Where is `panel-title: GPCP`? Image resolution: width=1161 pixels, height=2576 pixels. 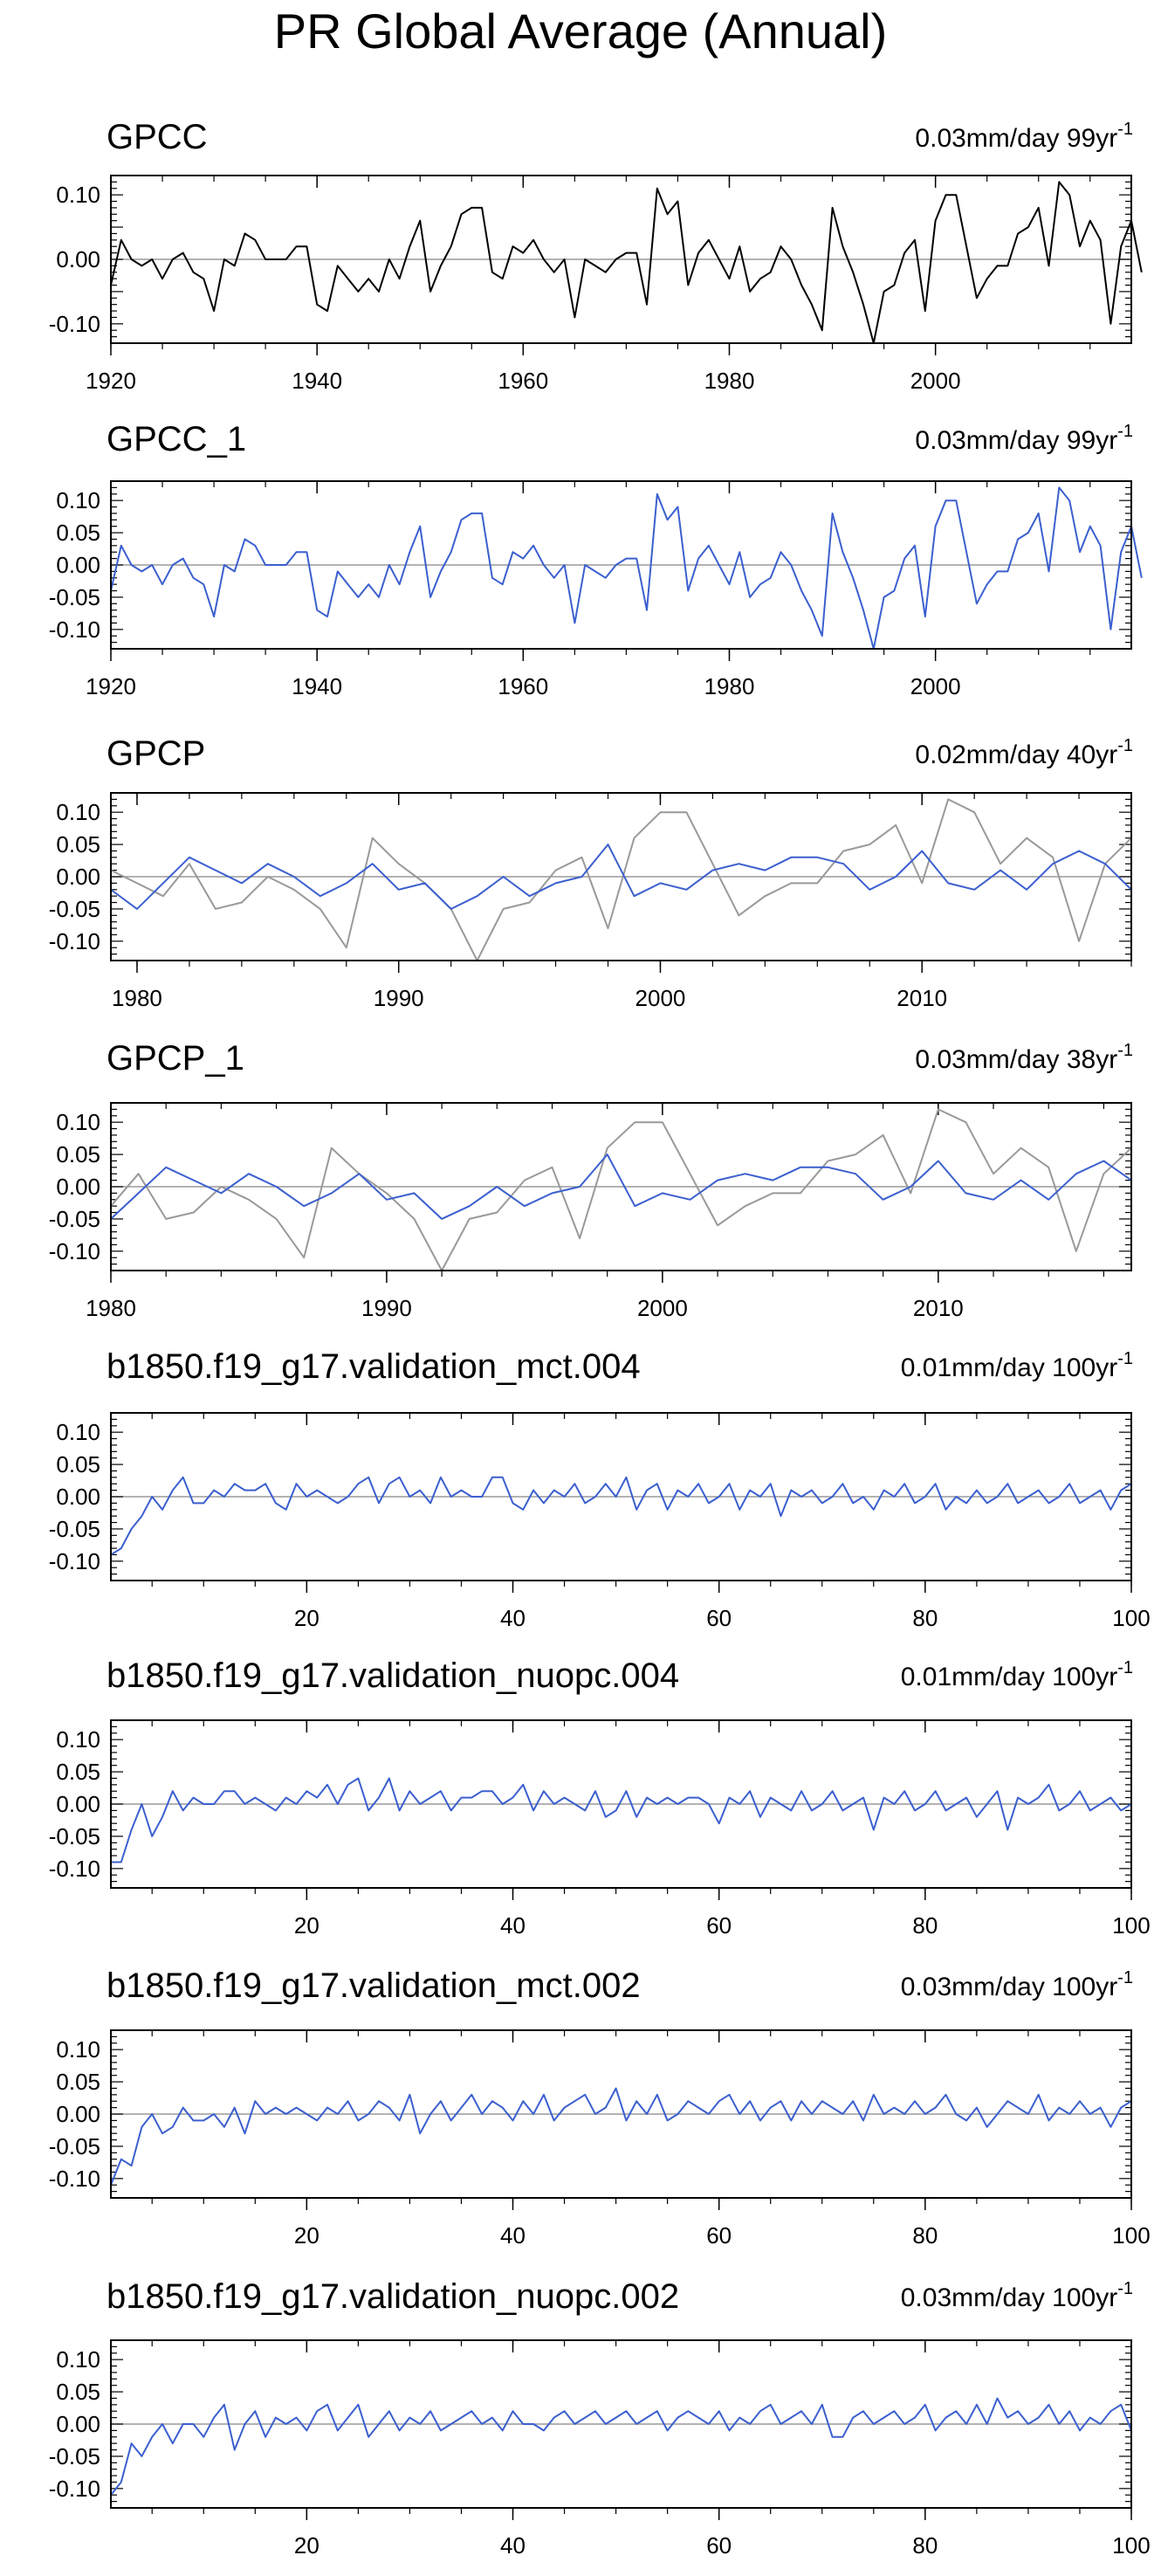
panel-title: GPCP is located at coordinates (155, 753).